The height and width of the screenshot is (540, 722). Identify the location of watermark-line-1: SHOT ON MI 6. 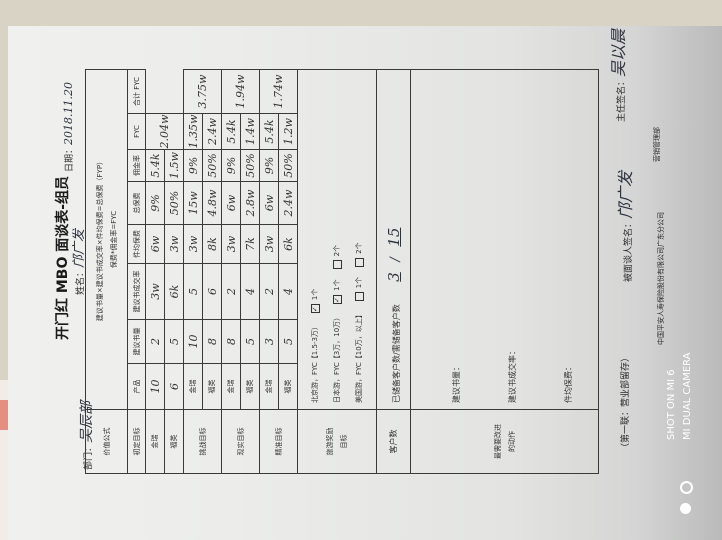
(671, 404).